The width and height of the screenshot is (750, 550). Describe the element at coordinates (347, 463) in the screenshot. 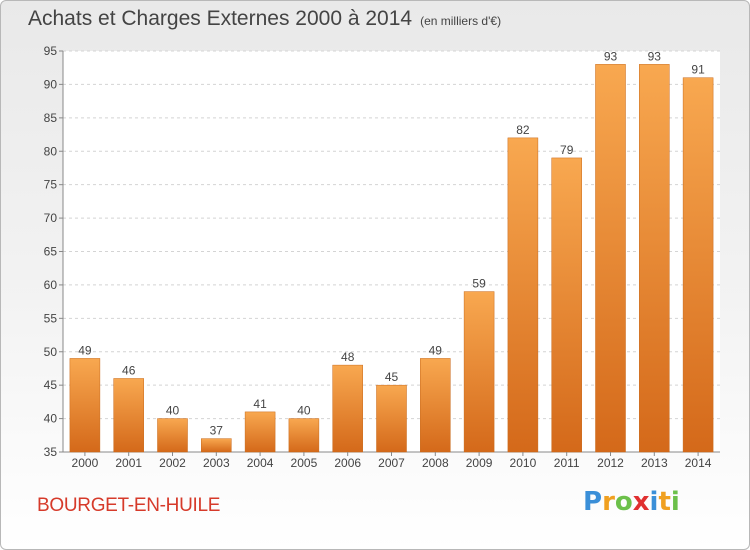

I see `x-tick-label-2006: 2006` at that location.